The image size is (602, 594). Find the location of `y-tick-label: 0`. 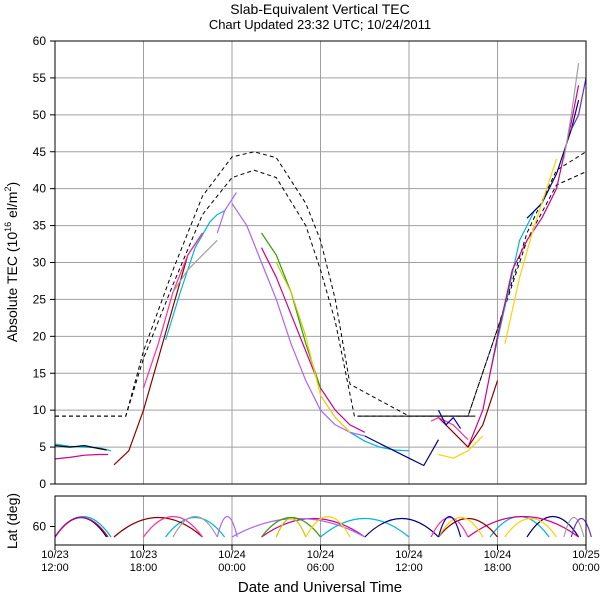

y-tick-label: 0 is located at coordinates (42, 484).